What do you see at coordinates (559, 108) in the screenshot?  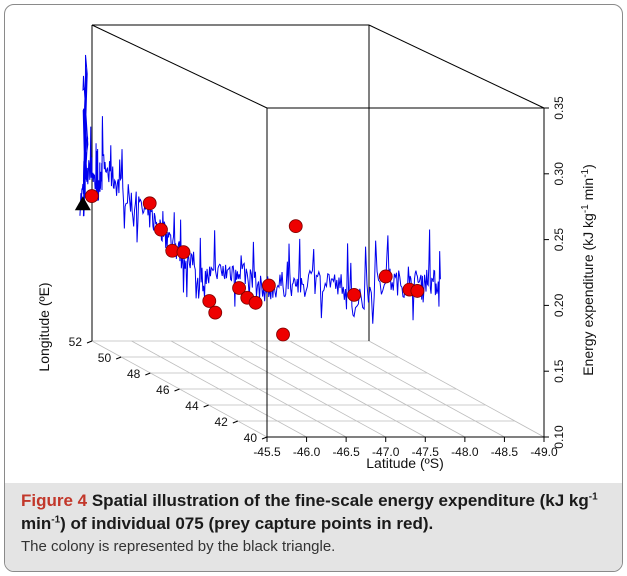 I see `z-tick-label: 0.35` at bounding box center [559, 108].